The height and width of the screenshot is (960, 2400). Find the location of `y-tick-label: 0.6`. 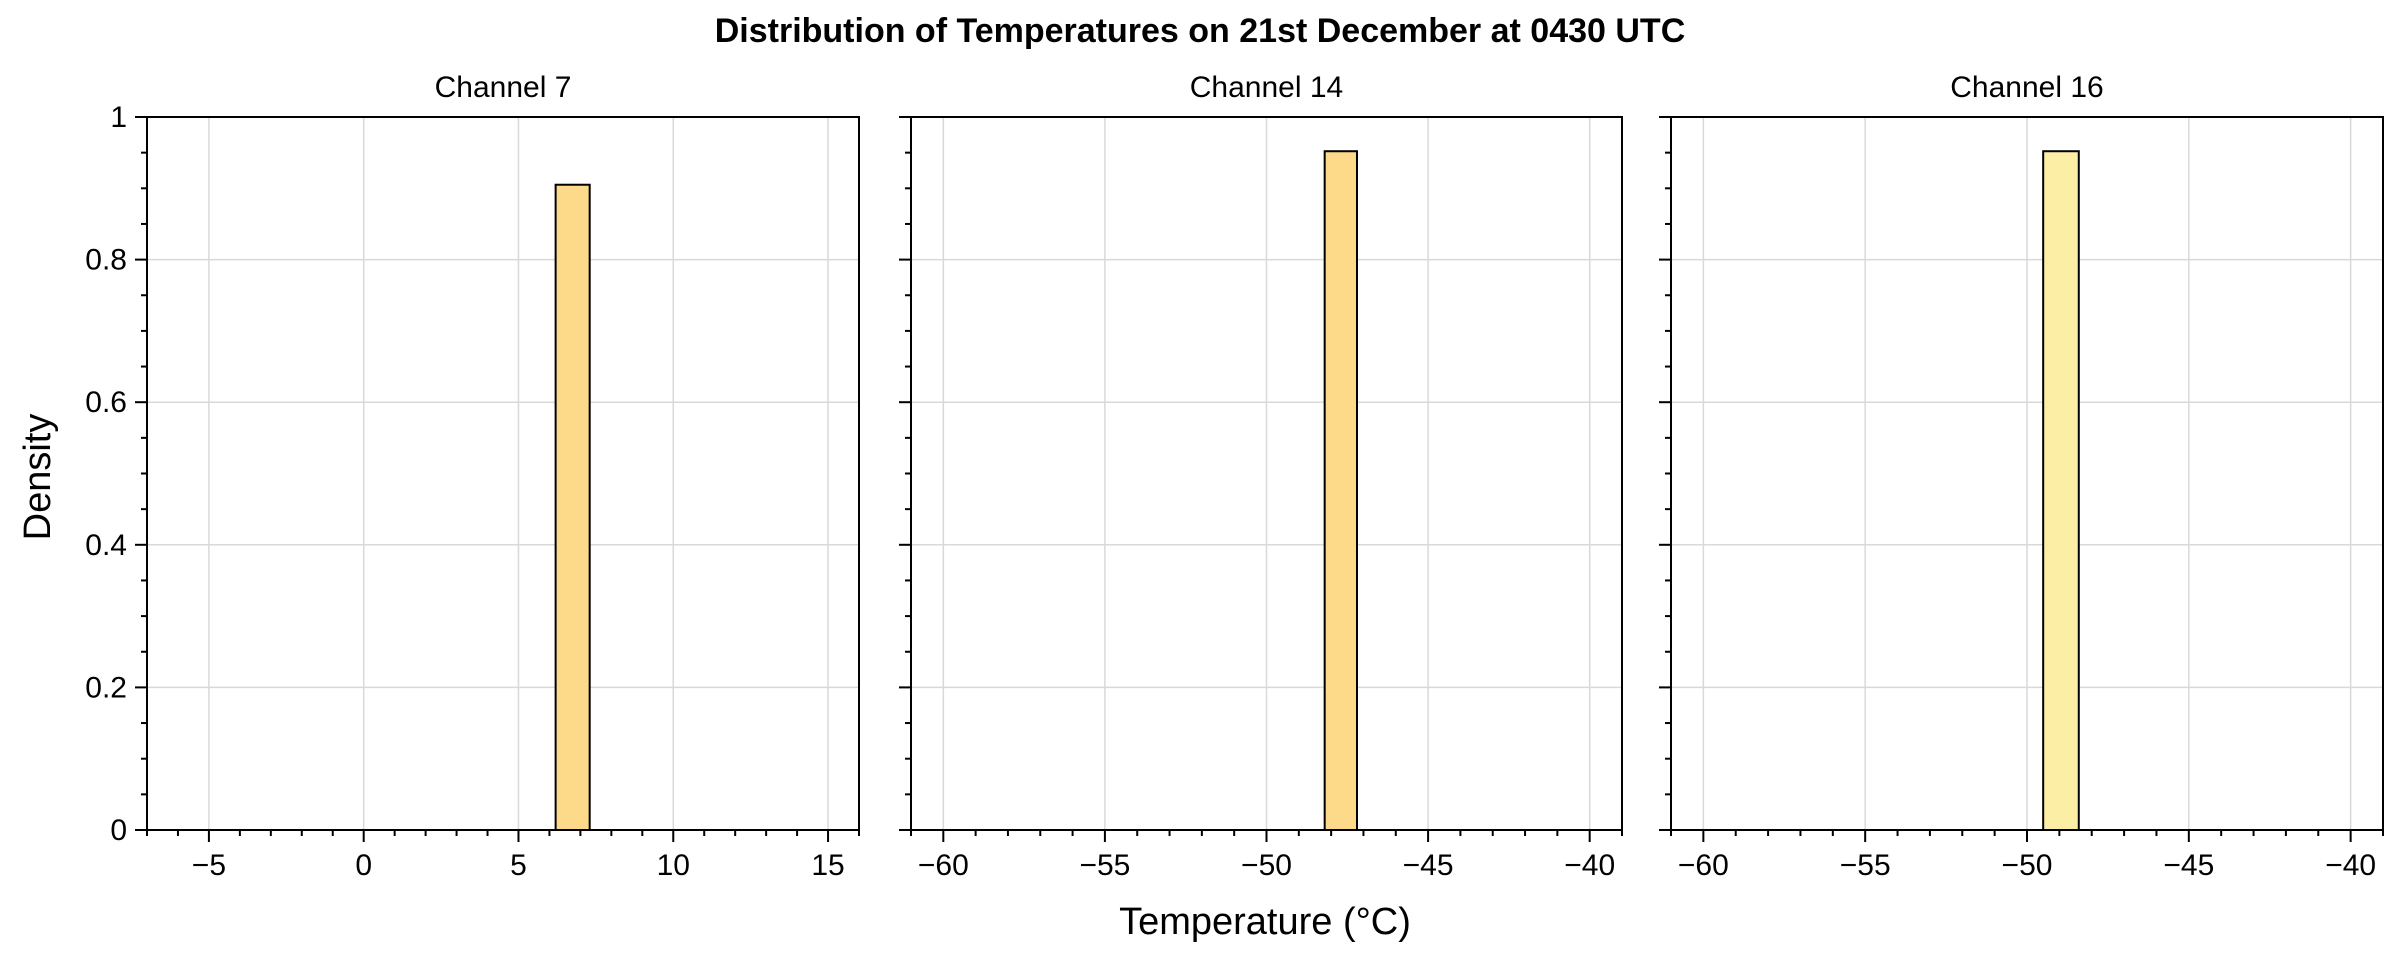

y-tick-label: 0.6 is located at coordinates (106, 402).